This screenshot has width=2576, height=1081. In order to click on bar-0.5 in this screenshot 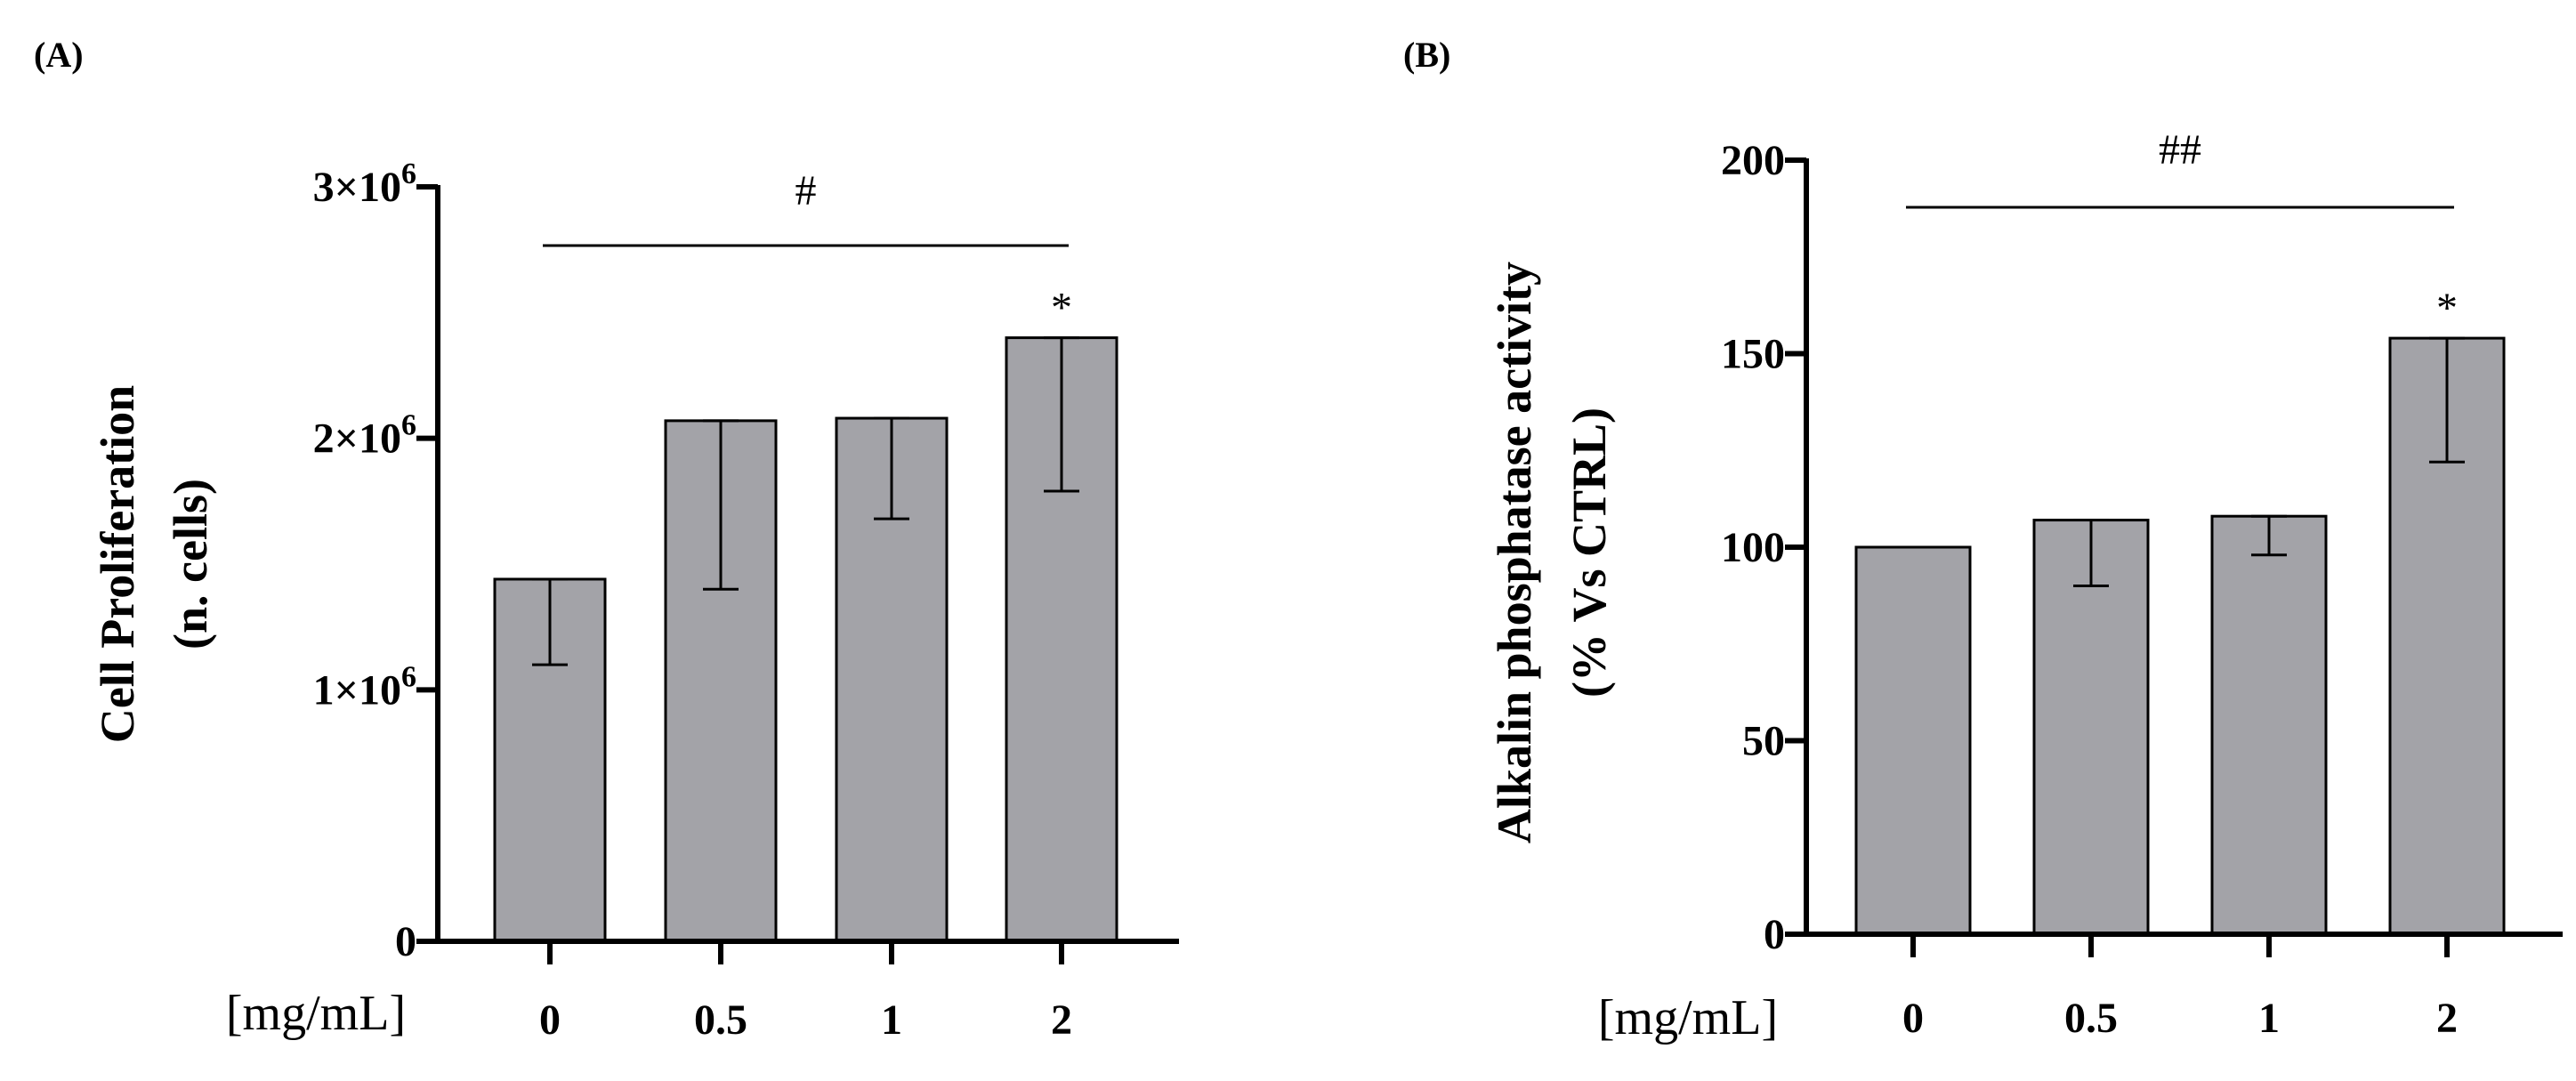, I will do `click(2091, 728)`.